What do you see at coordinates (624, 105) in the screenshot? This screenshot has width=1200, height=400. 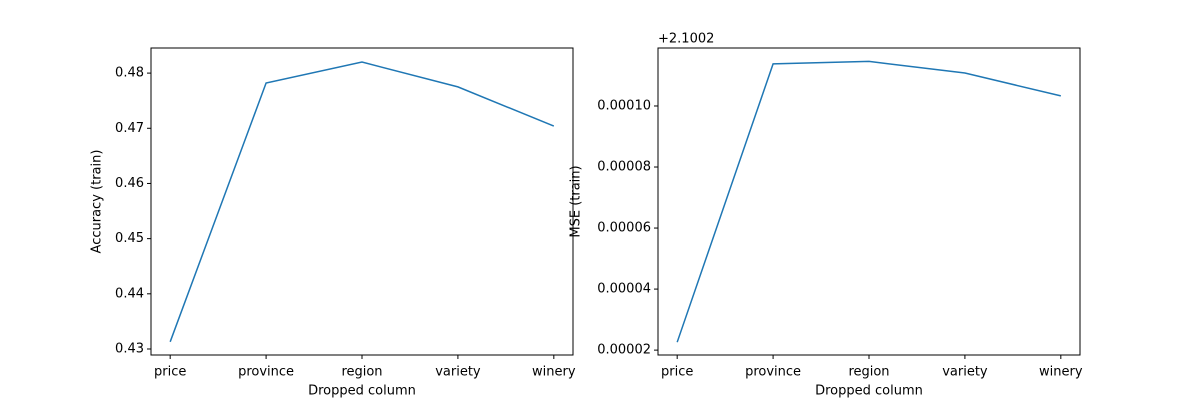 I see `y-tick-label: 0.00010` at bounding box center [624, 105].